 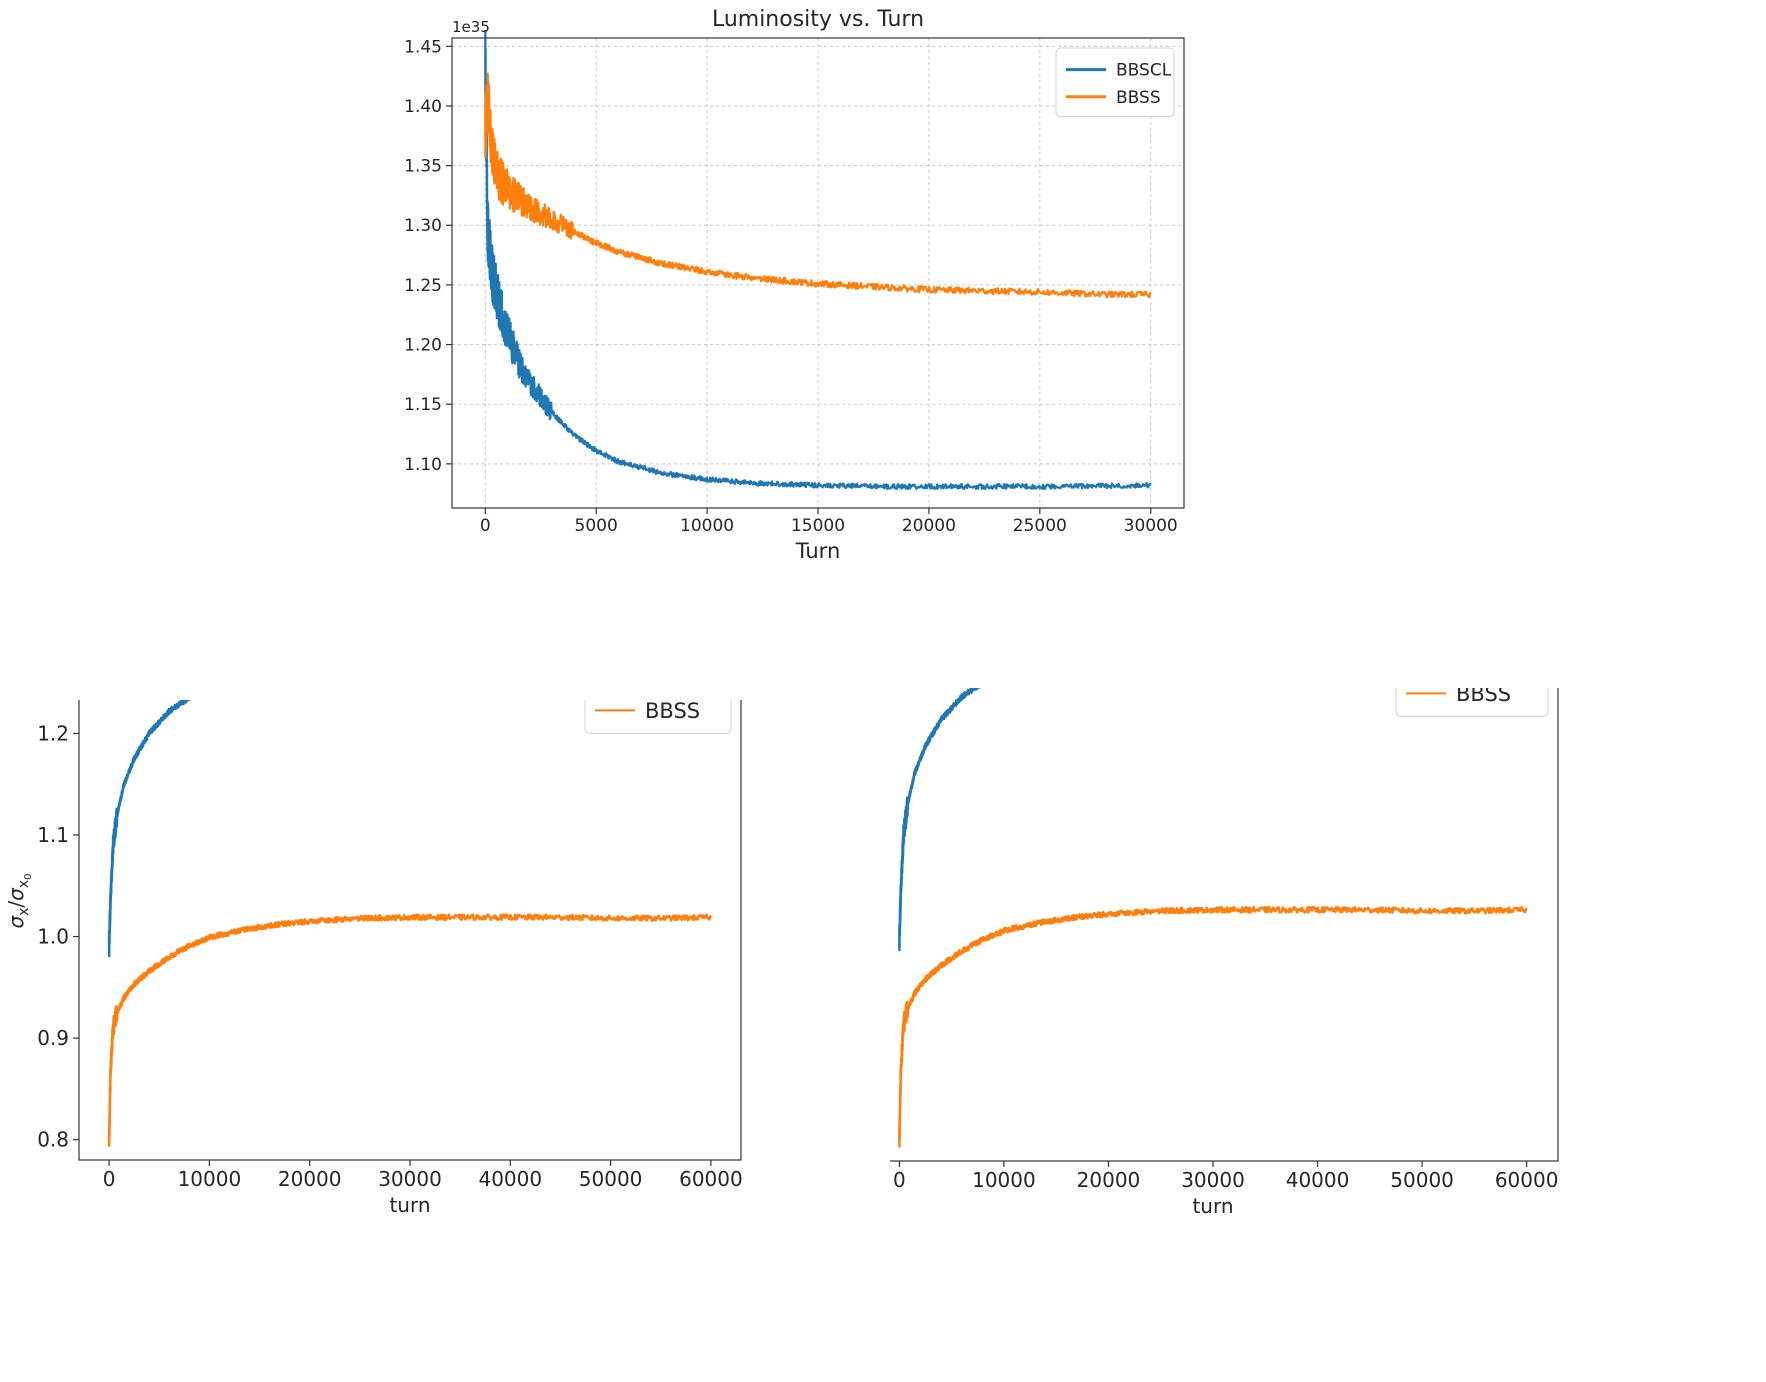 I want to click on x-axis-label: Turn, so click(x=818, y=551).